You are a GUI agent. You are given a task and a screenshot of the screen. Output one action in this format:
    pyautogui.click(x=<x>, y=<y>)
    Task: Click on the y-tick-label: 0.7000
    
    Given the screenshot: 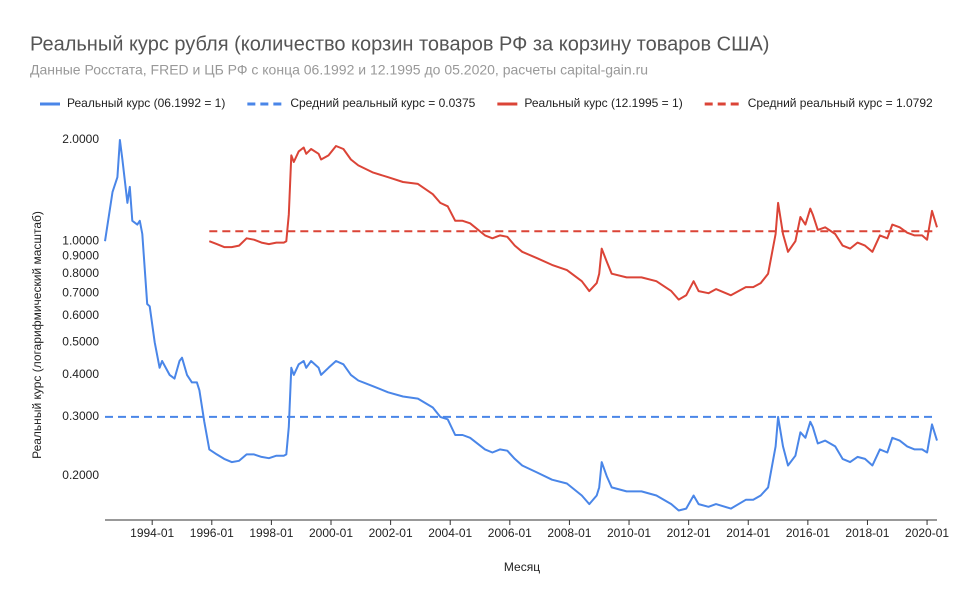 What is the action you would take?
    pyautogui.click(x=80, y=292)
    